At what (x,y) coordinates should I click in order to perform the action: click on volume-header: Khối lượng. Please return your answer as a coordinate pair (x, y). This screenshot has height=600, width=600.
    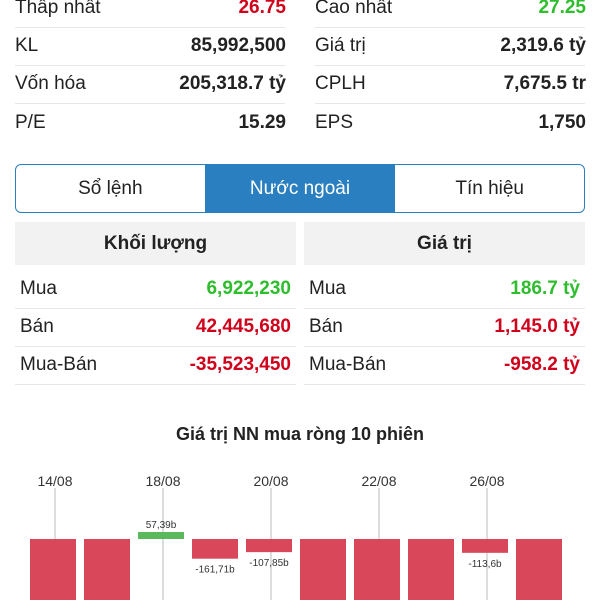
    Looking at the image, I should click on (155, 243).